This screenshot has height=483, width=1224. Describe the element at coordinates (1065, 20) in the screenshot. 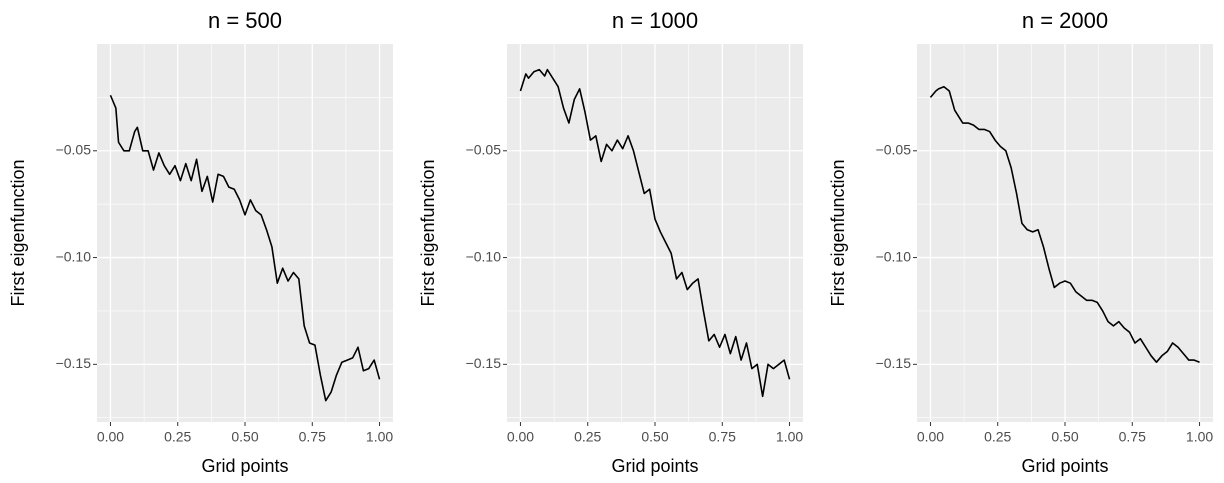

I see `chart-title: n = 2000` at that location.